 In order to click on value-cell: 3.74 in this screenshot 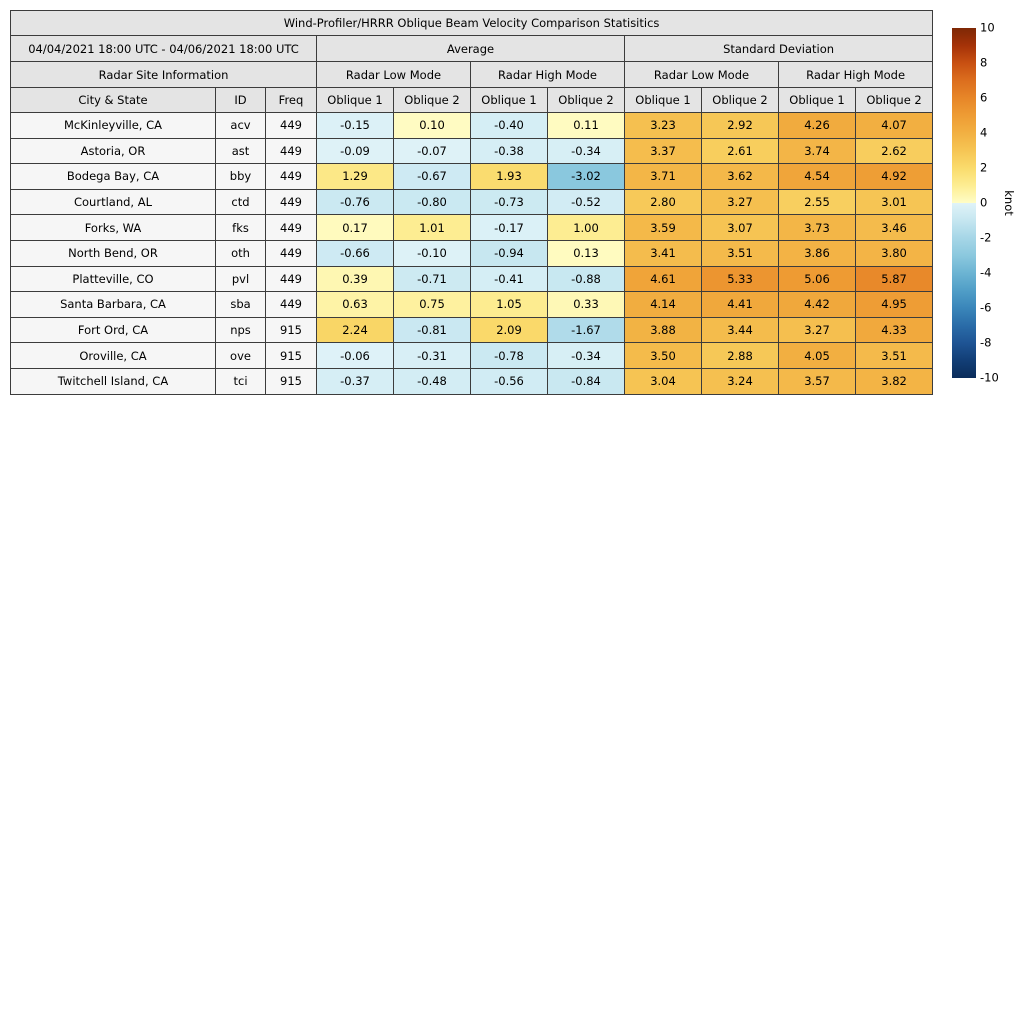, I will do `click(817, 151)`.